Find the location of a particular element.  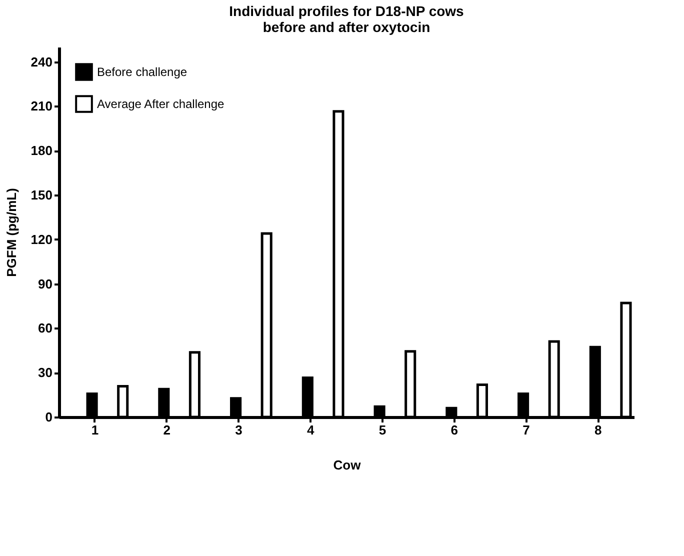

x-tick-label: 6 is located at coordinates (454, 430).